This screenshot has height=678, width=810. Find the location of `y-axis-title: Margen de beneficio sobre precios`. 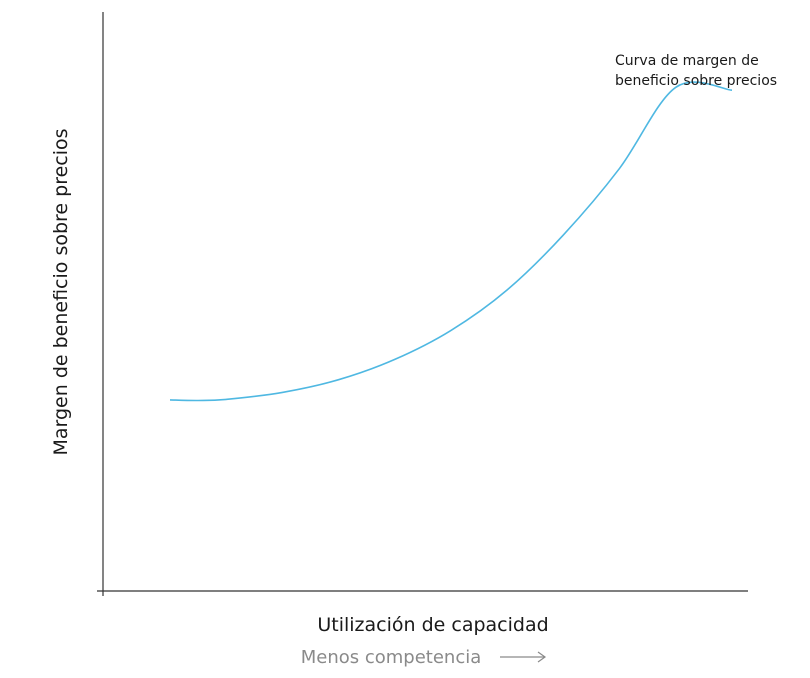

y-axis-title: Margen de beneficio sobre precios is located at coordinates (61, 291).